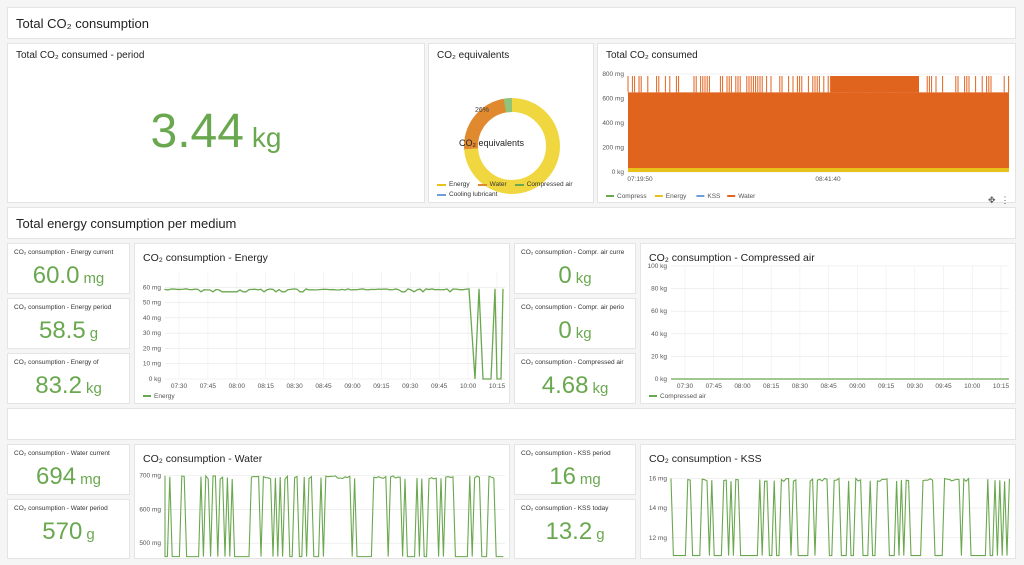  I want to click on stat-energy-current: CO₂ consumption - Energy current 60.0 mg, so click(68, 268).